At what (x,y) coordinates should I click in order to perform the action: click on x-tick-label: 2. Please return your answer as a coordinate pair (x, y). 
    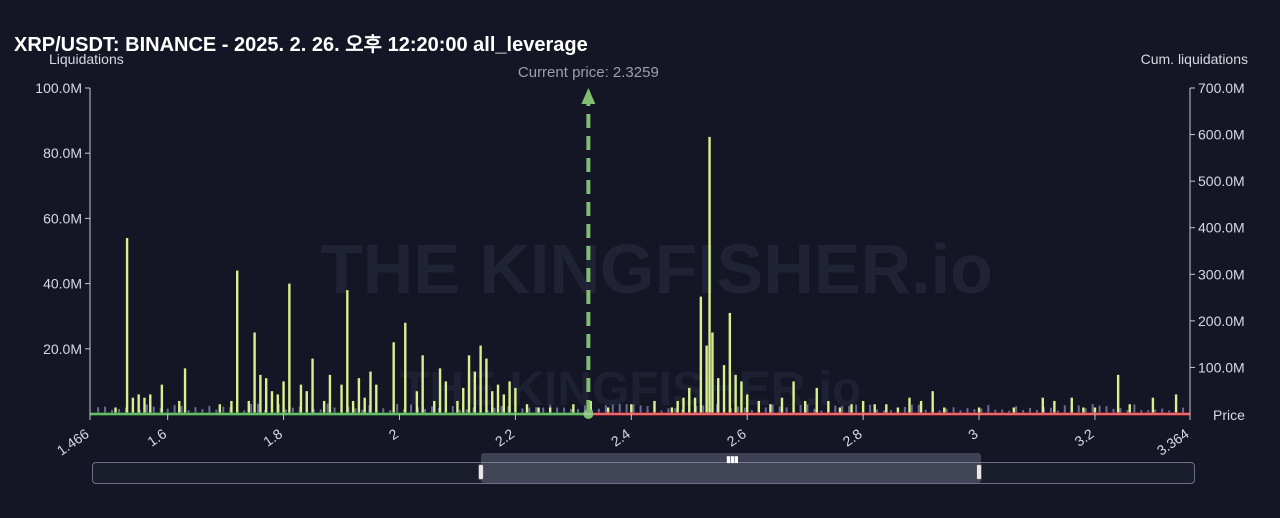
    Looking at the image, I should click on (394, 434).